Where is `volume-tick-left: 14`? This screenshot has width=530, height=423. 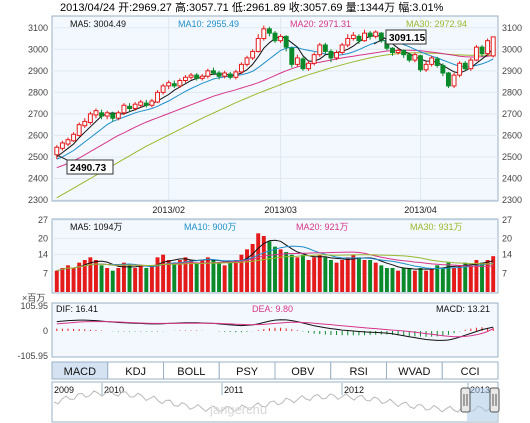 volume-tick-left: 14 is located at coordinates (43, 255).